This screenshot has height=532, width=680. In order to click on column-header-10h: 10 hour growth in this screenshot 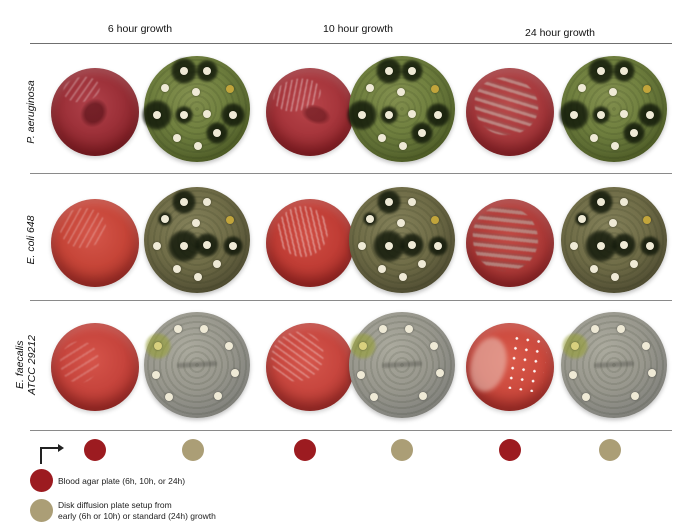, I will do `click(358, 29)`.